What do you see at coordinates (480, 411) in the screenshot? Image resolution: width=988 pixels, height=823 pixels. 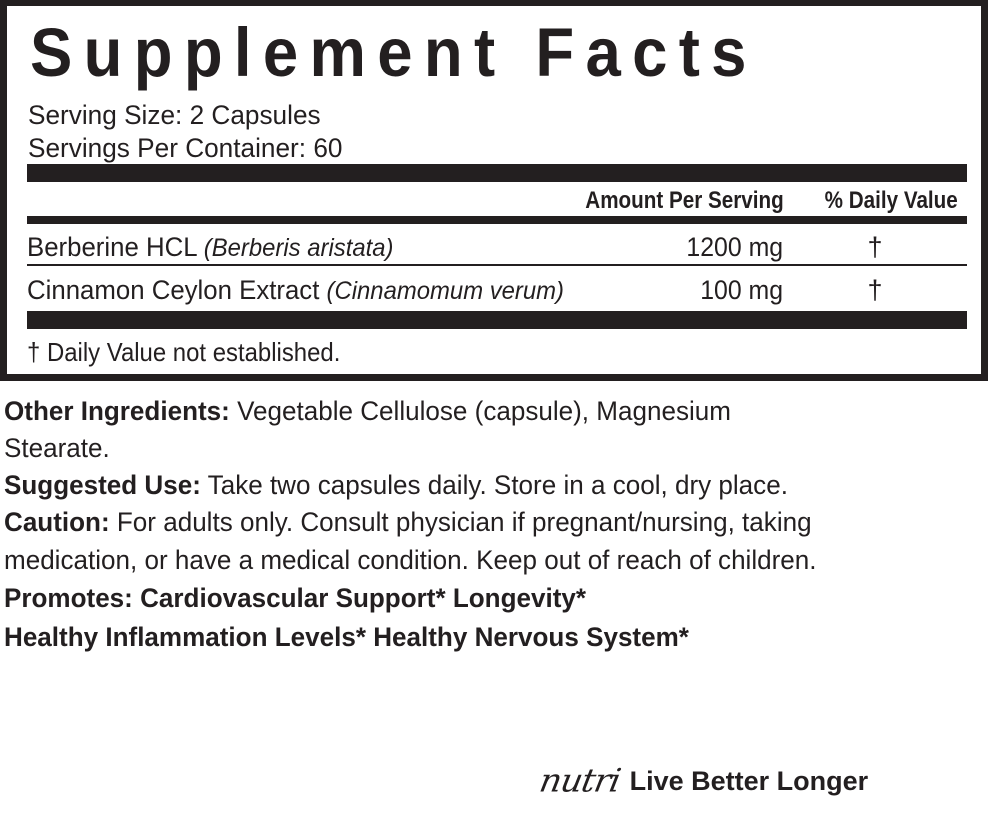 I see `other-ingredients-text: Vegetable Cellulose (capsule), Magnesium` at bounding box center [480, 411].